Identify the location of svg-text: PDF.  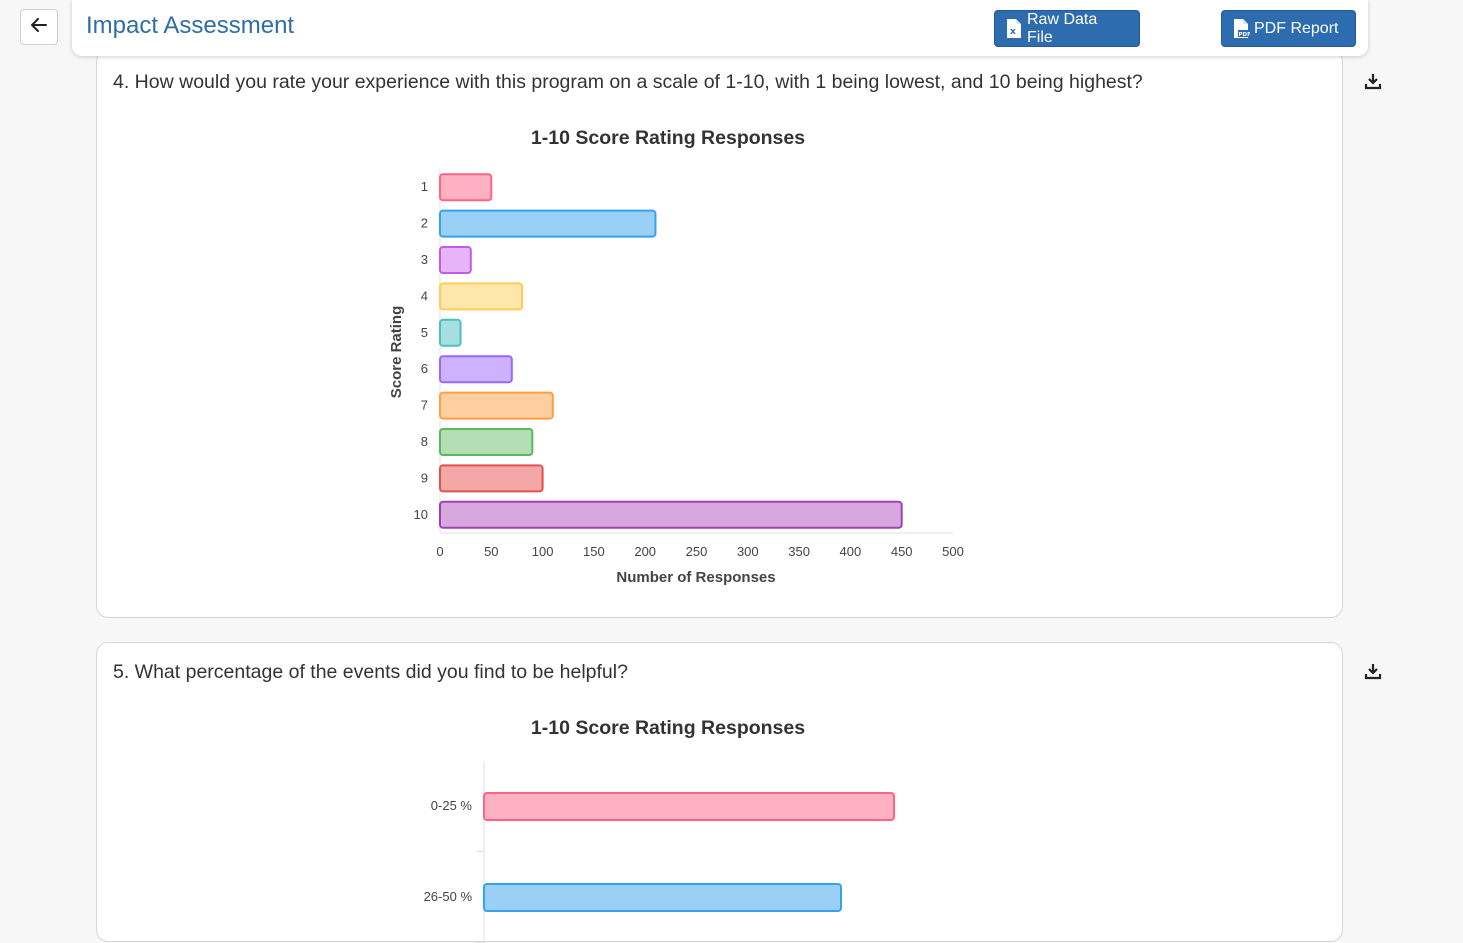
(1245, 35).